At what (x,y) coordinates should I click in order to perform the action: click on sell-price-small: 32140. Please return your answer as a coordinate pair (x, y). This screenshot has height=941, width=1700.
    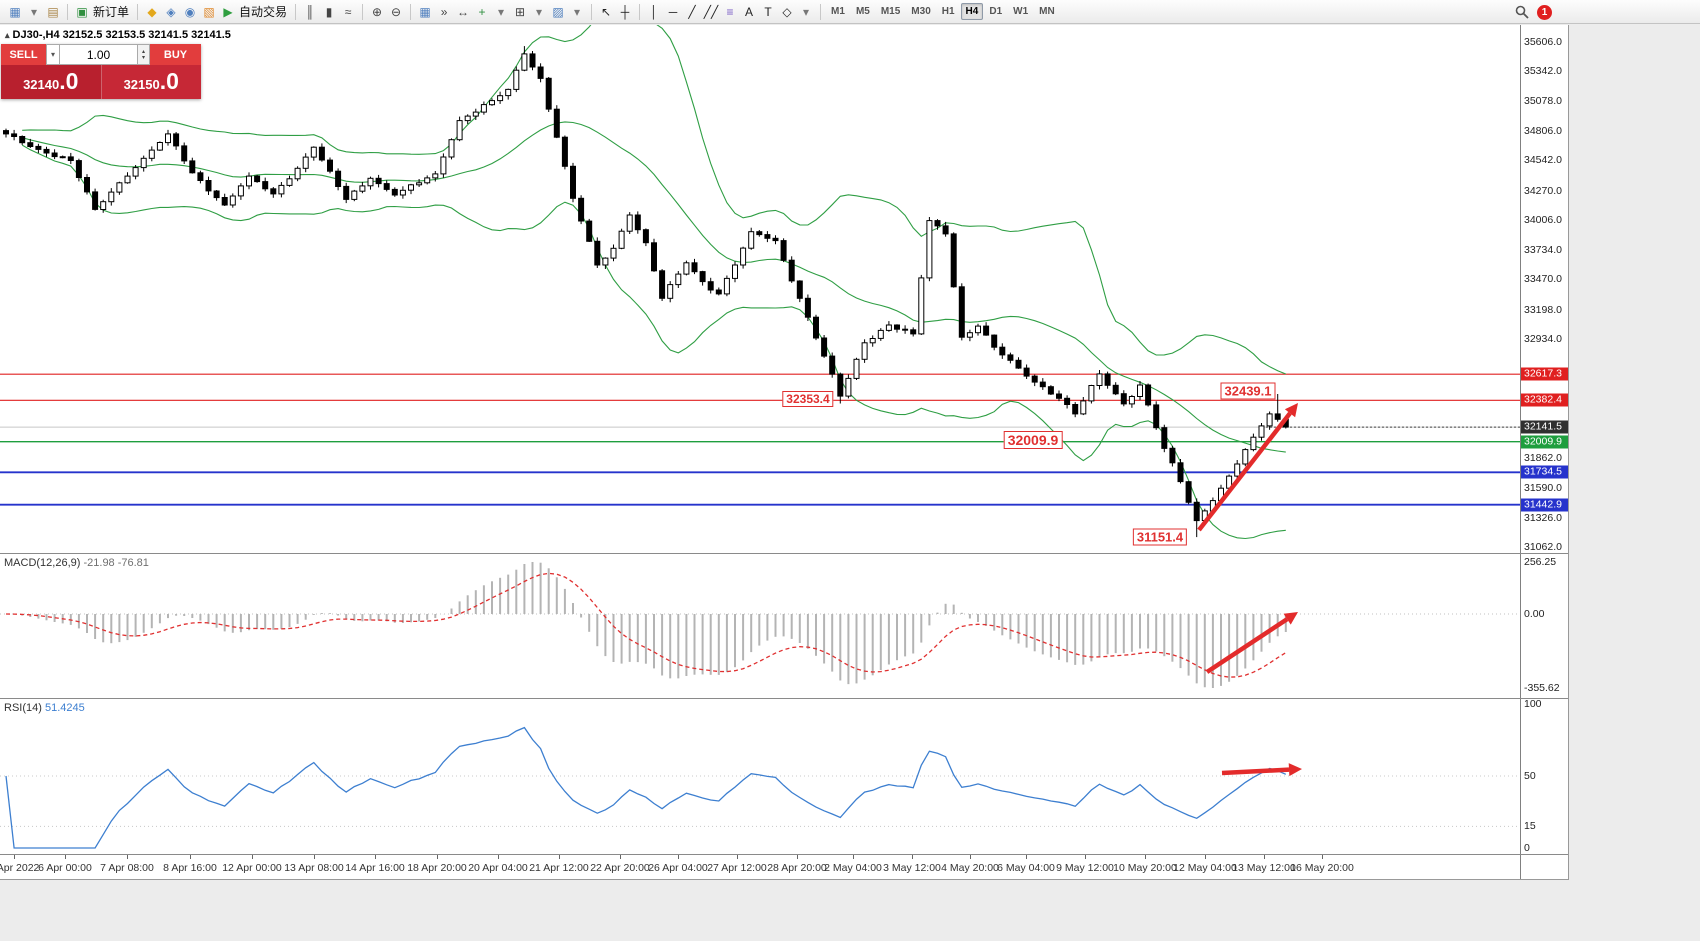
    Looking at the image, I should click on (41, 84).